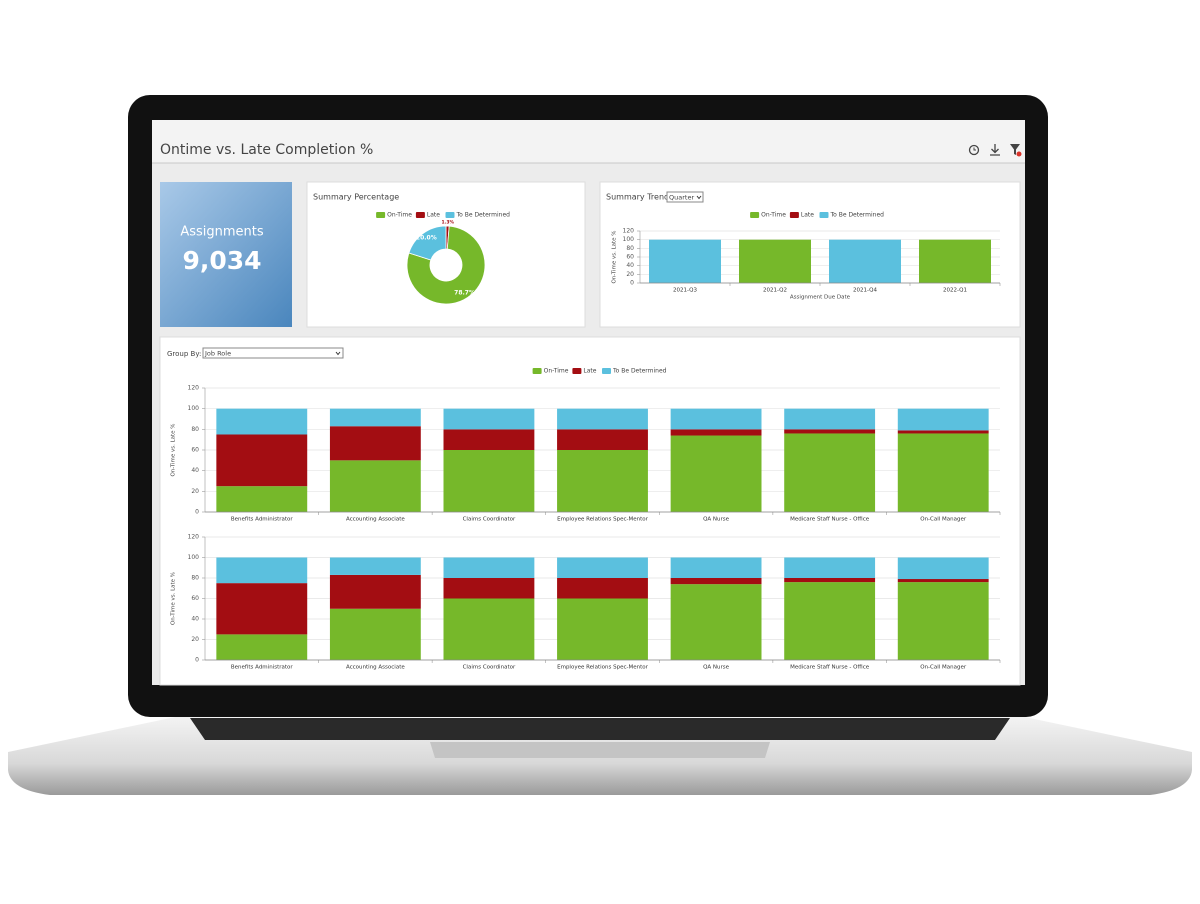  What do you see at coordinates (943, 668) in the screenshot?
I see `x-tick-label: On-Call Manager` at bounding box center [943, 668].